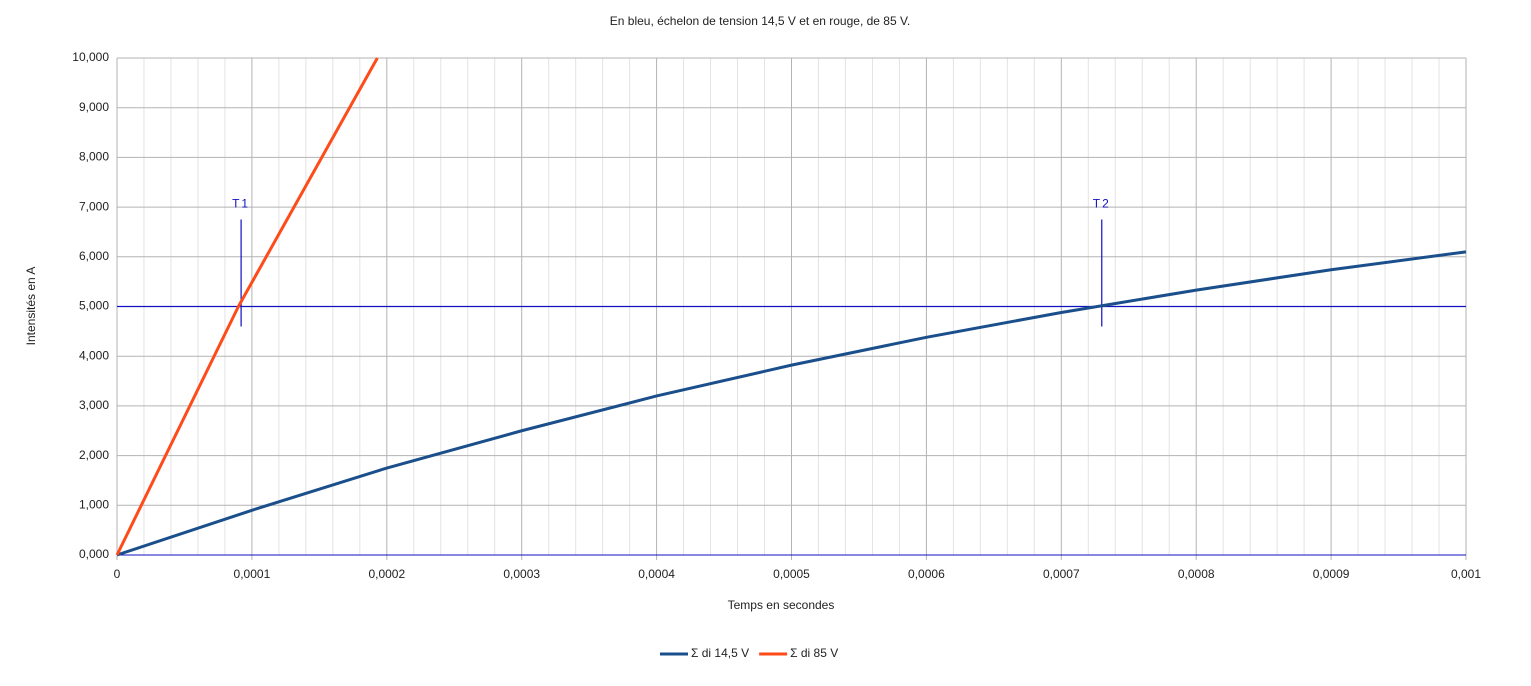 The width and height of the screenshot is (1531, 686). What do you see at coordinates (926, 574) in the screenshot?
I see `x-tick-label: 0,0006` at bounding box center [926, 574].